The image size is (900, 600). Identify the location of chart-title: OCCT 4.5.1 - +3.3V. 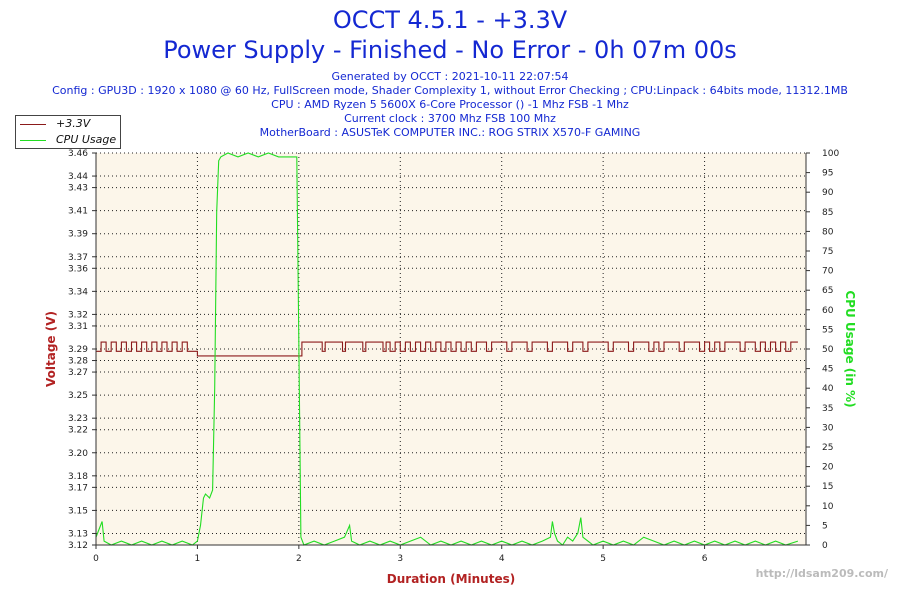
(450, 20).